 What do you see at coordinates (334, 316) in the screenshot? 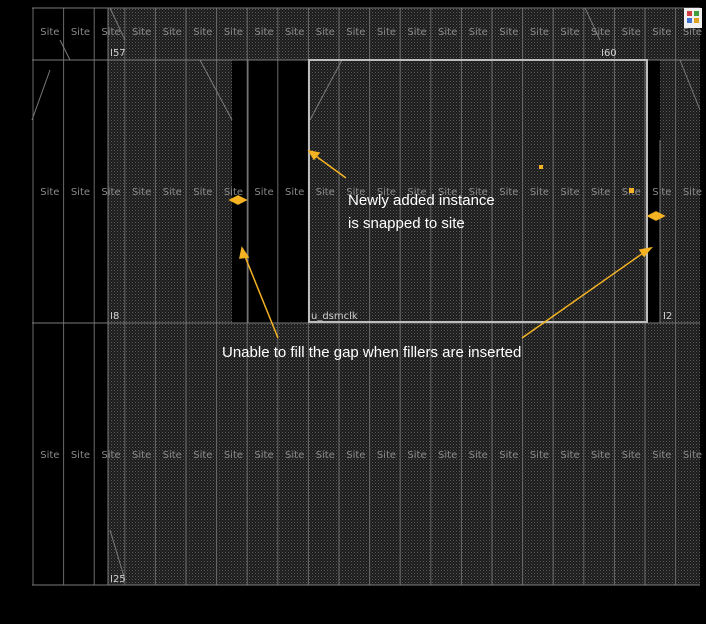
I see `instance-label: u_dsmclk` at bounding box center [334, 316].